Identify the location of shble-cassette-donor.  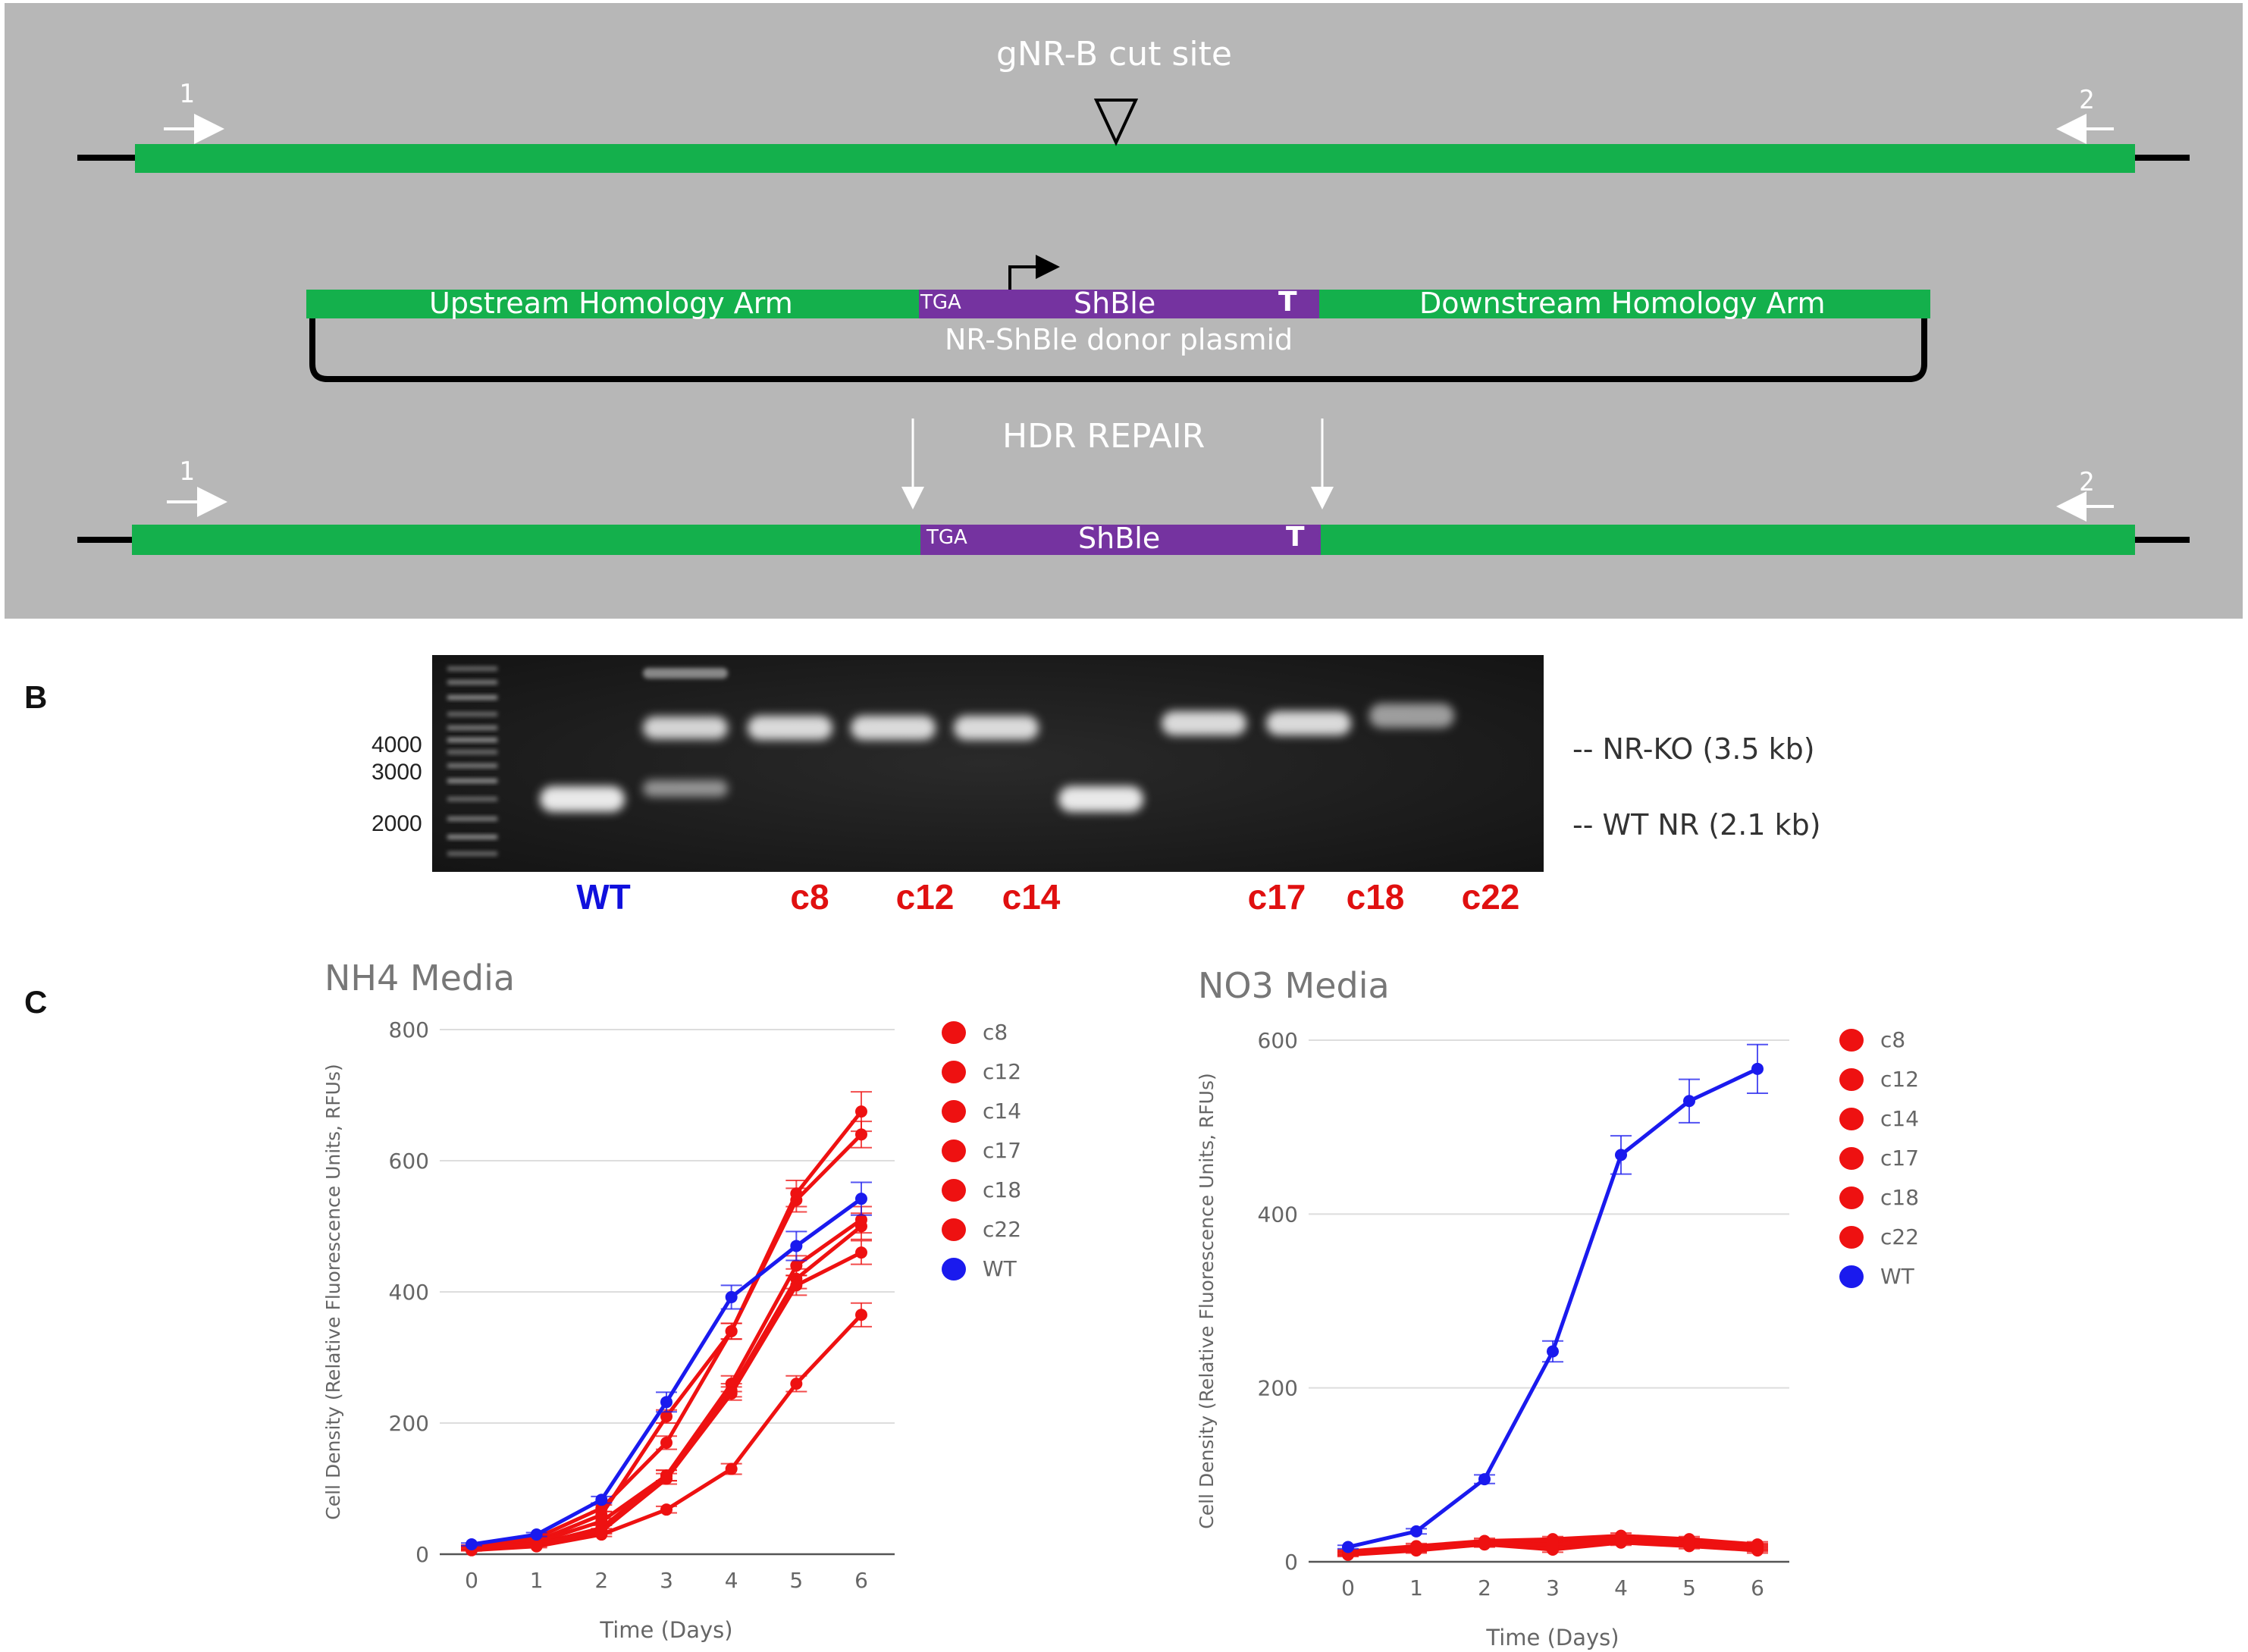
(1120, 304).